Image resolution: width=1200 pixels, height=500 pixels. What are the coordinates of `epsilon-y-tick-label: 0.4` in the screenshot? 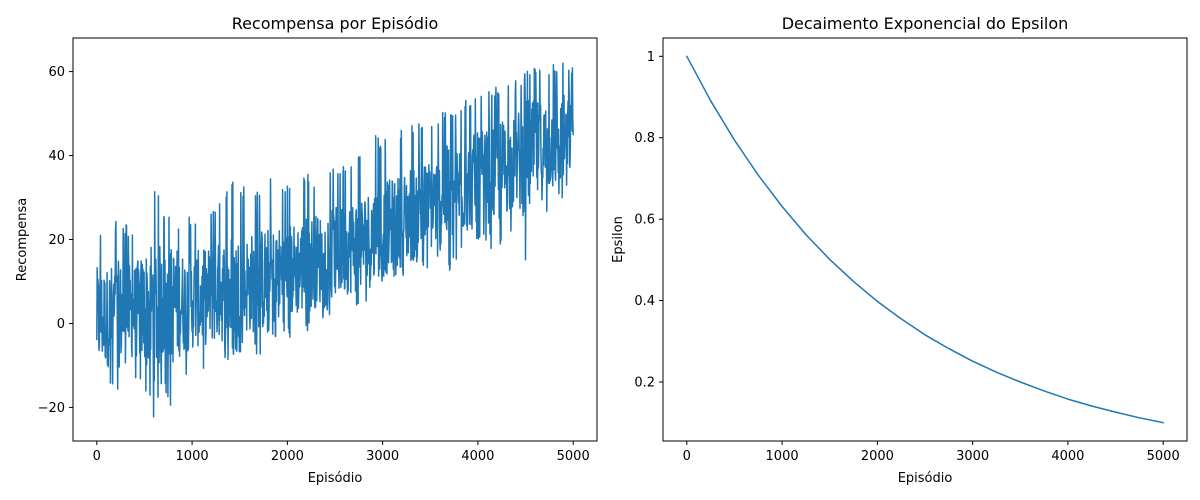 It's located at (644, 301).